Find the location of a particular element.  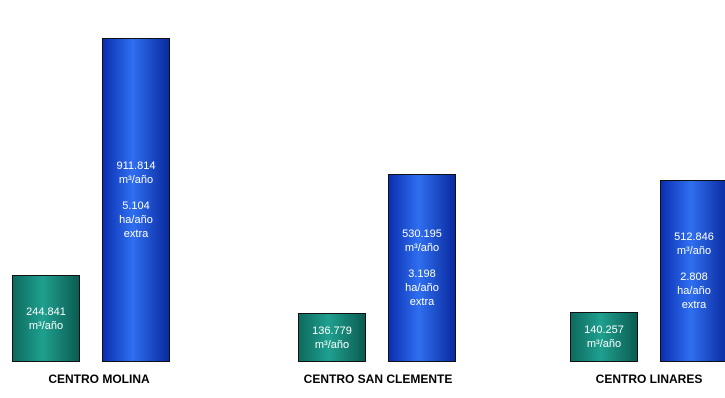

data-label: 911.814 m³/año 5.104 ha/año extra is located at coordinates (136, 200).